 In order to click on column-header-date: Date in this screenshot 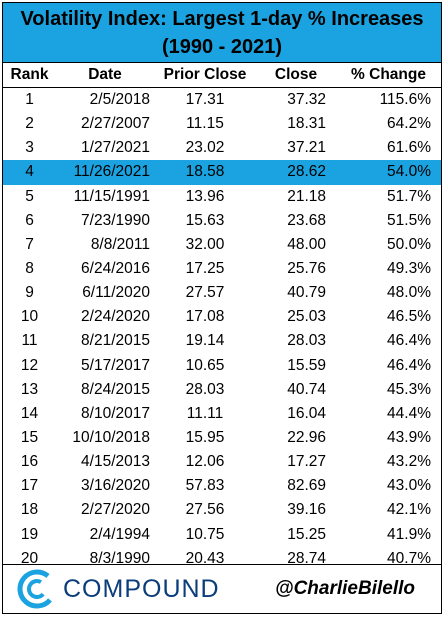, I will do `click(105, 75)`.